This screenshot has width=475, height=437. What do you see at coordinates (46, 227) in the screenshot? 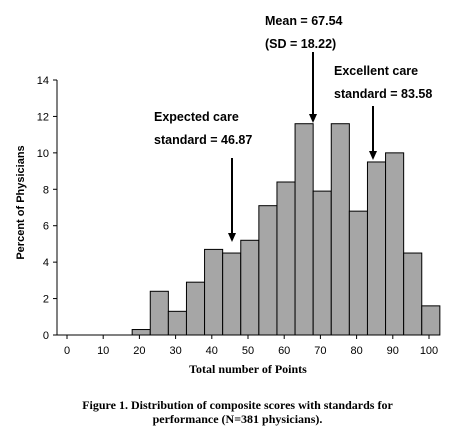
I see `y-tick-label-6: 6` at bounding box center [46, 227].